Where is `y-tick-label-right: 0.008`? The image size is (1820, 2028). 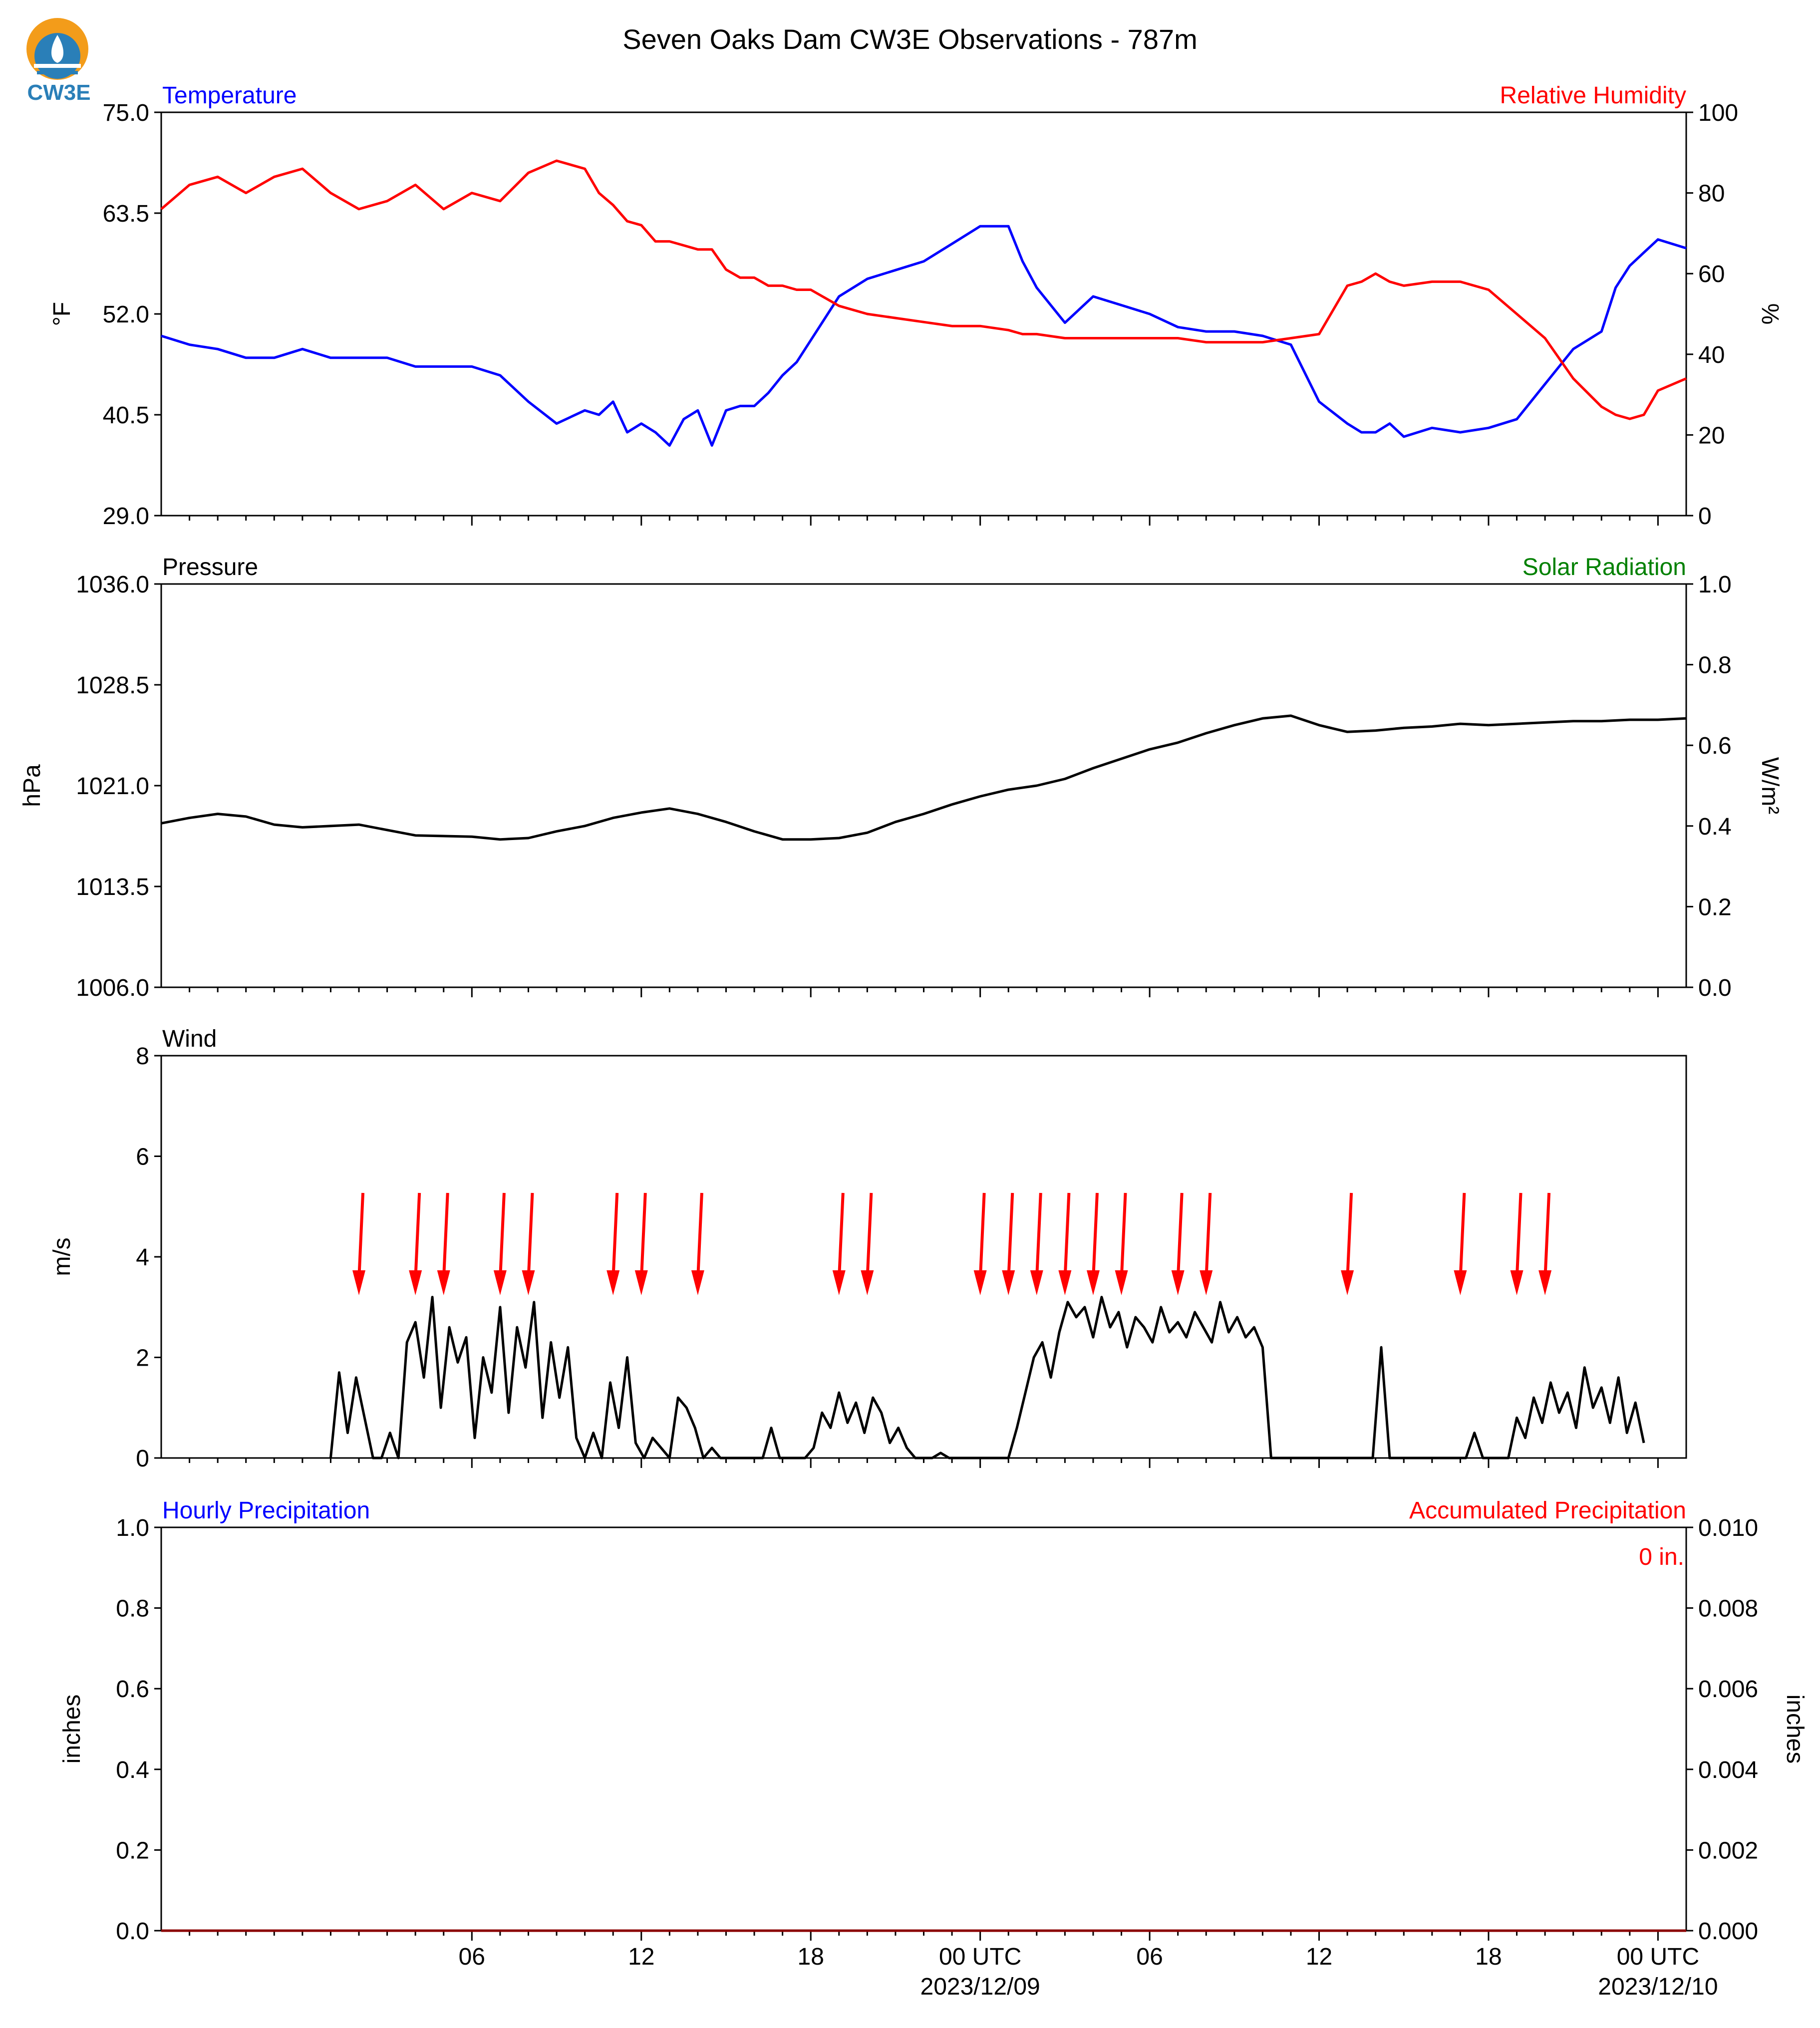 y-tick-label-right: 0.008 is located at coordinates (1728, 1609).